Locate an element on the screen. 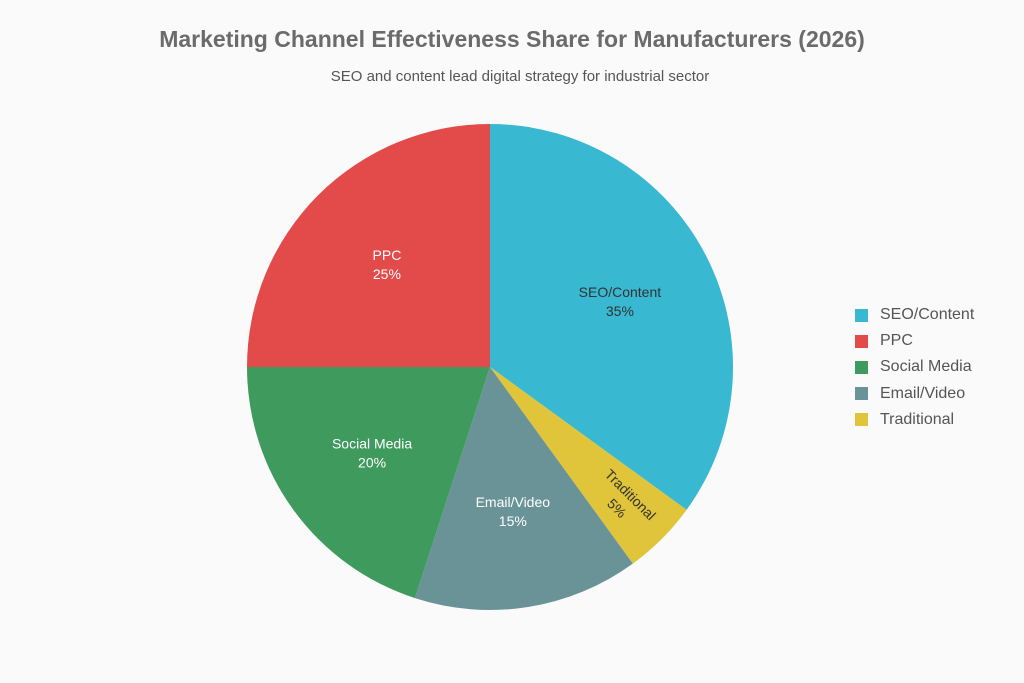  legend-label: Social Media is located at coordinates (926, 367).